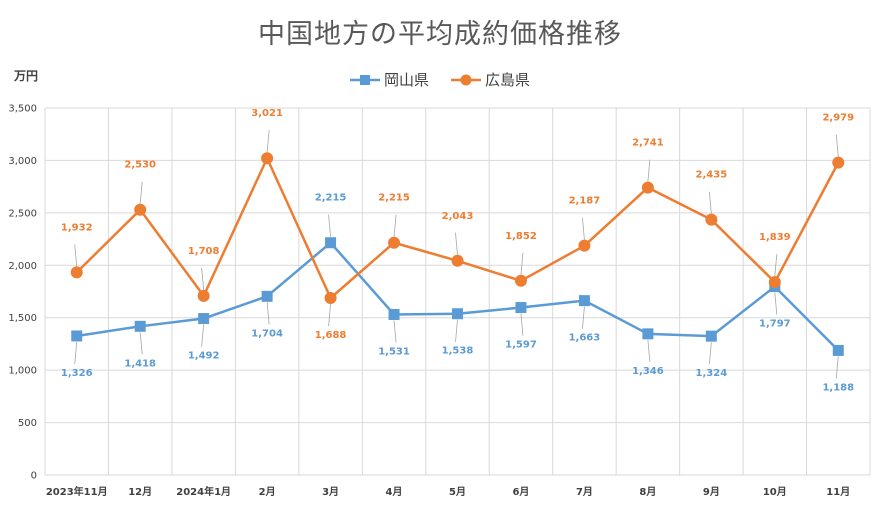 Image resolution: width=880 pixels, height=507 pixels. Describe the element at coordinates (838, 118) in the screenshot. I see `data-label: 2,979` at that location.